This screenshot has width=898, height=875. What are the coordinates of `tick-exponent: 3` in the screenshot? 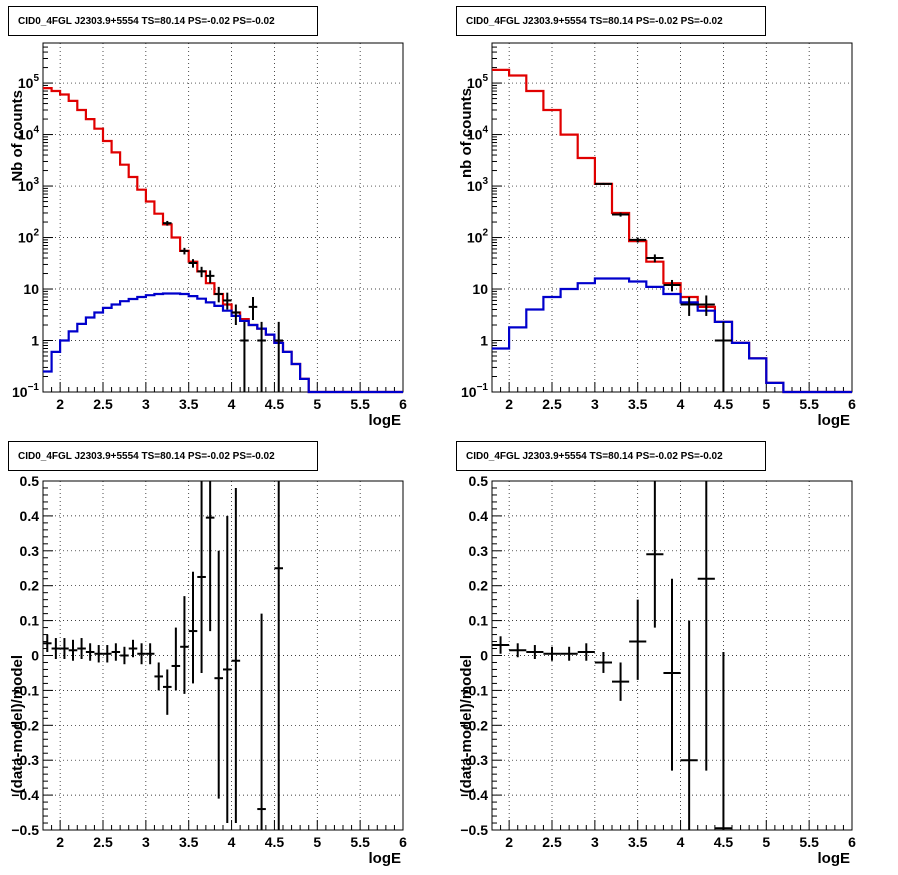 It's located at (36, 181).